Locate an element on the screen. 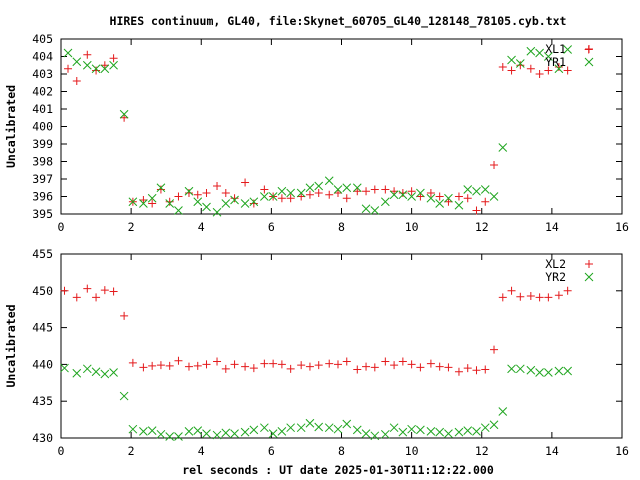 Image resolution: width=640 pixels, height=480 pixels. x-tick-label: 12 is located at coordinates (482, 451).